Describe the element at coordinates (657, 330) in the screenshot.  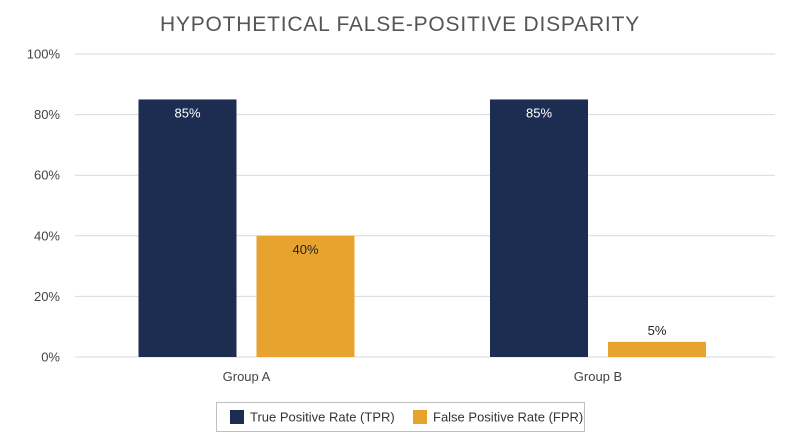
I see `data-label: 5%` at that location.